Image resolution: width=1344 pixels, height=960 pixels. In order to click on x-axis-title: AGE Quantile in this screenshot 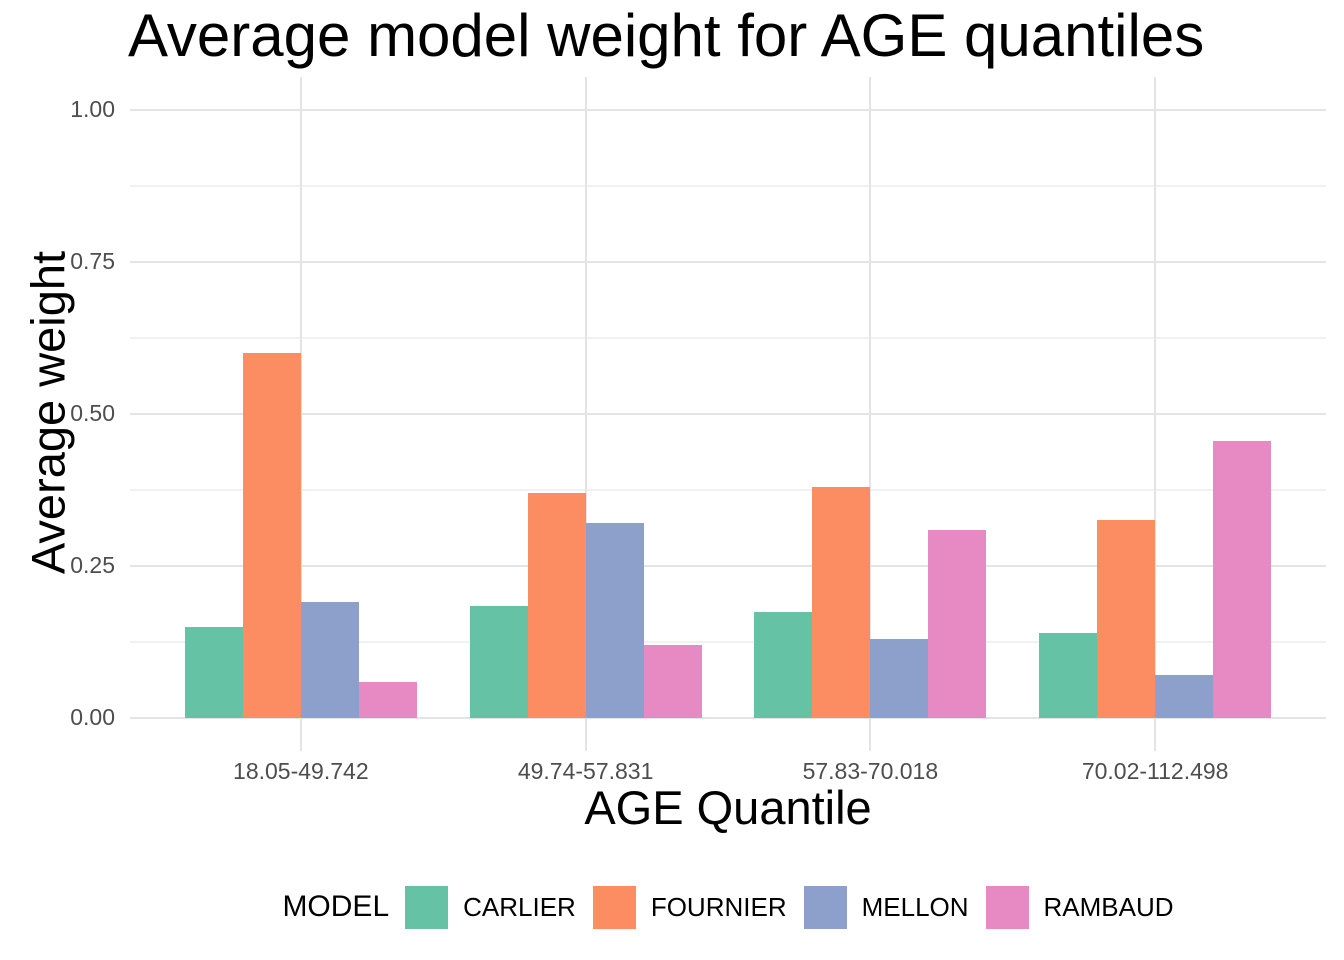, I will do `click(728, 807)`.